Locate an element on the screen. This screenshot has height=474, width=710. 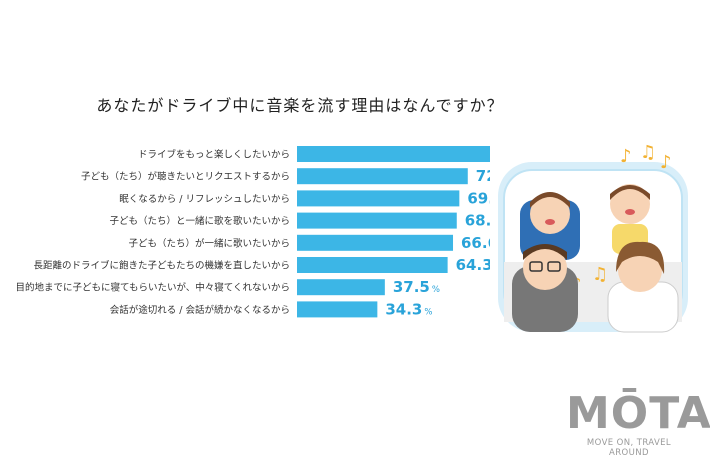
mother-passenger is located at coordinates (643, 287).